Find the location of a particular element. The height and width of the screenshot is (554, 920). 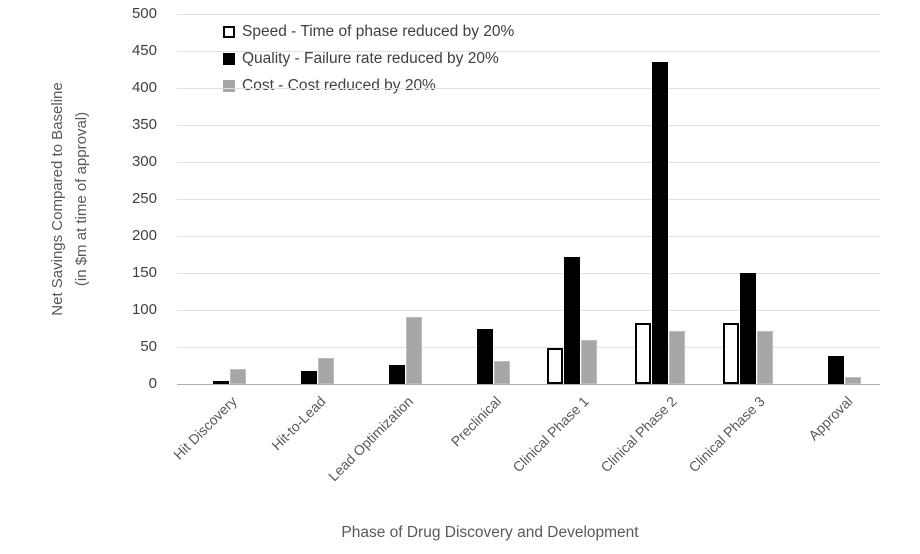

y-tick-label: 0 is located at coordinates (152, 383).